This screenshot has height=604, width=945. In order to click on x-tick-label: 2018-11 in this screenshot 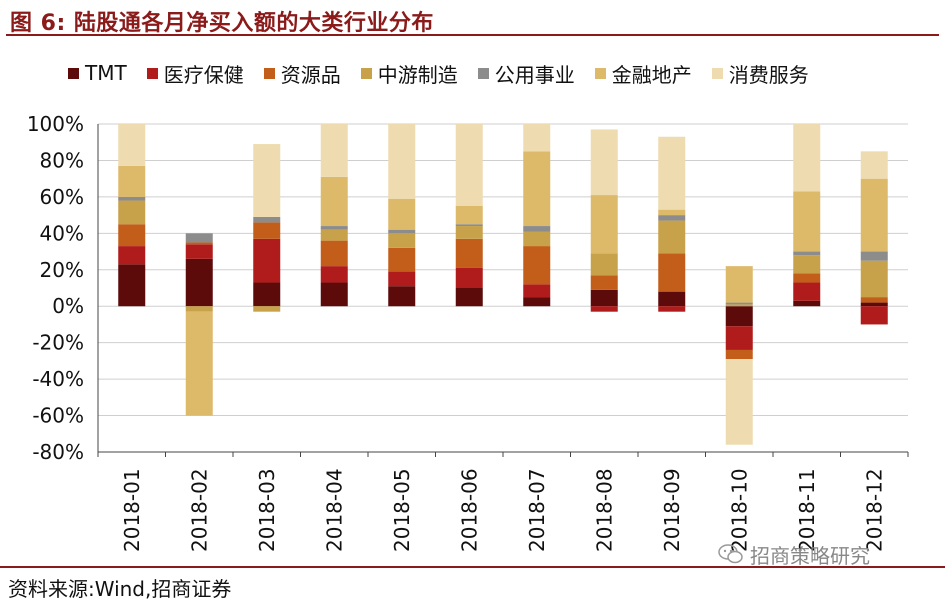, I will do `click(807, 510)`.